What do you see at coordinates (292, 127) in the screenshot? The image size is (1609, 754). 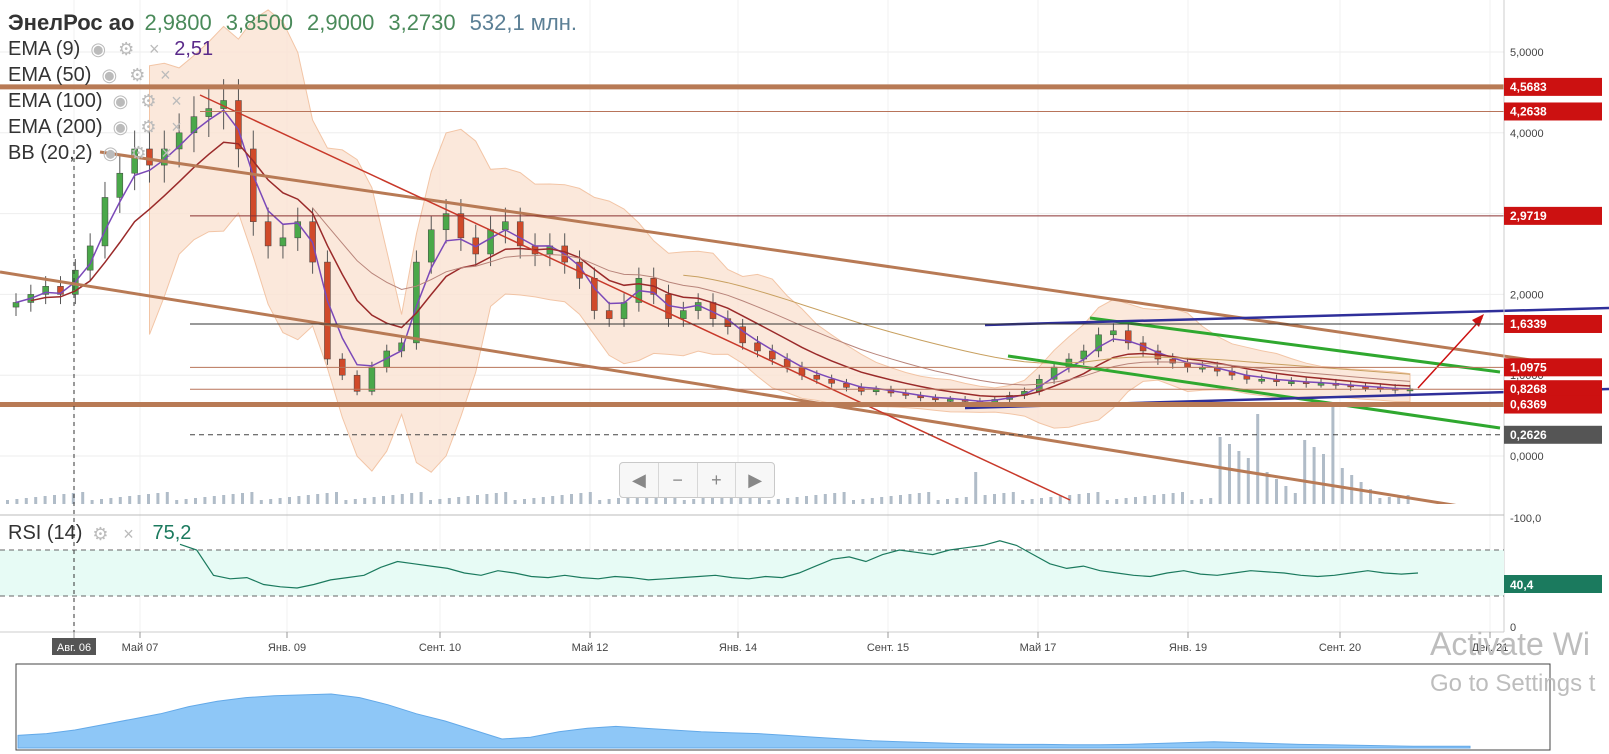 I see `indicator-ema-200: EMA (200) ◉ ⚙ ×` at bounding box center [292, 127].